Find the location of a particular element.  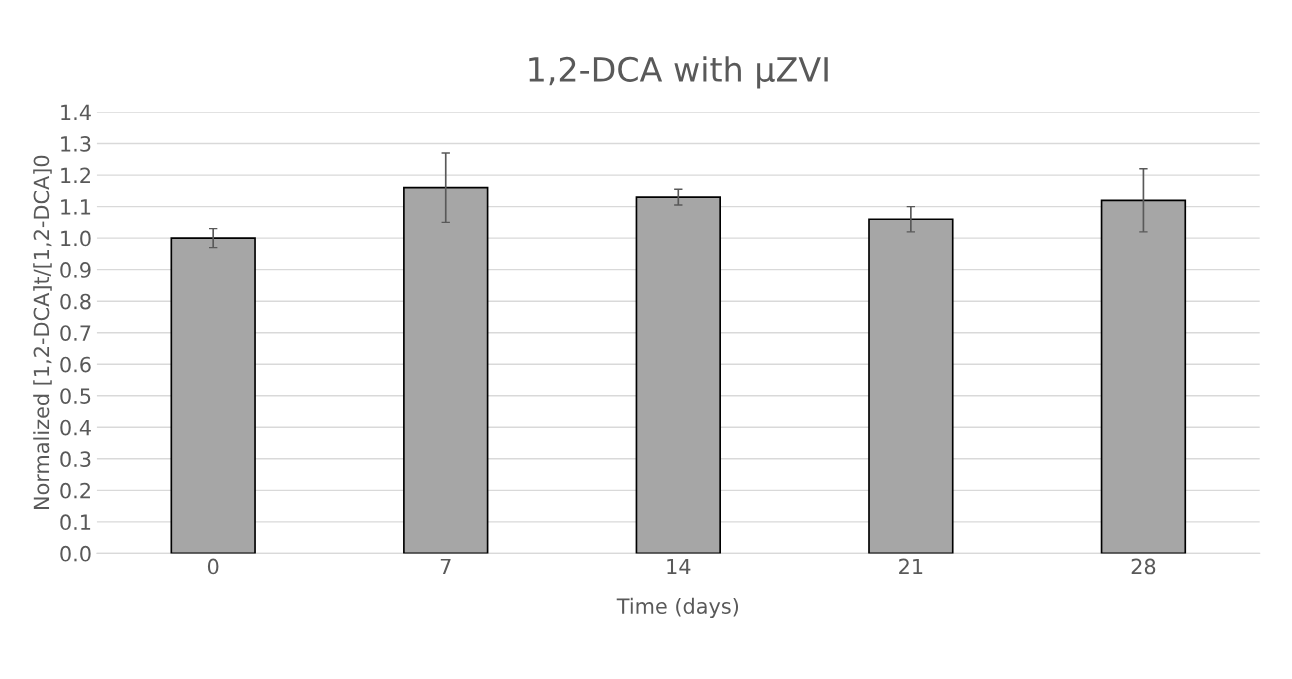

x-tick-label: 0 is located at coordinates (213, 566).